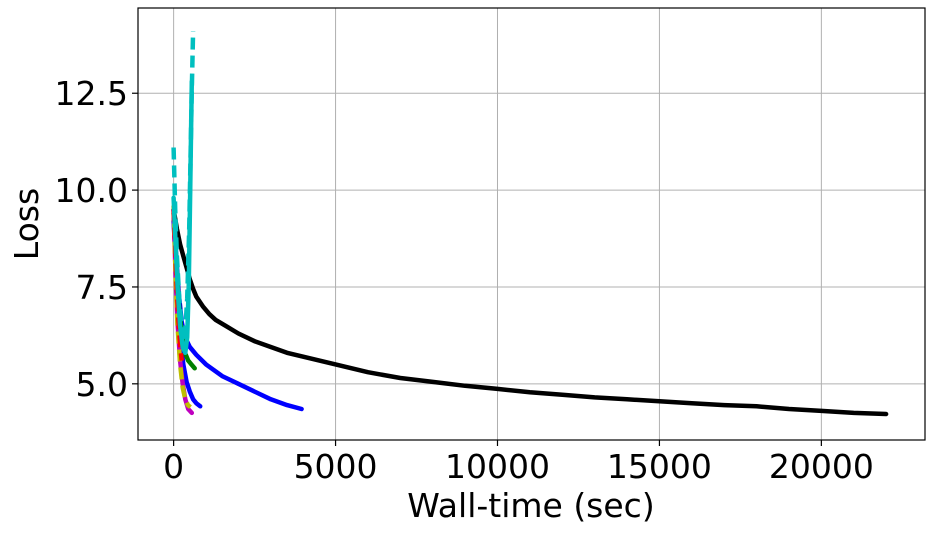 The height and width of the screenshot is (533, 935). I want to click on x-tick-label: 20000, so click(821, 466).